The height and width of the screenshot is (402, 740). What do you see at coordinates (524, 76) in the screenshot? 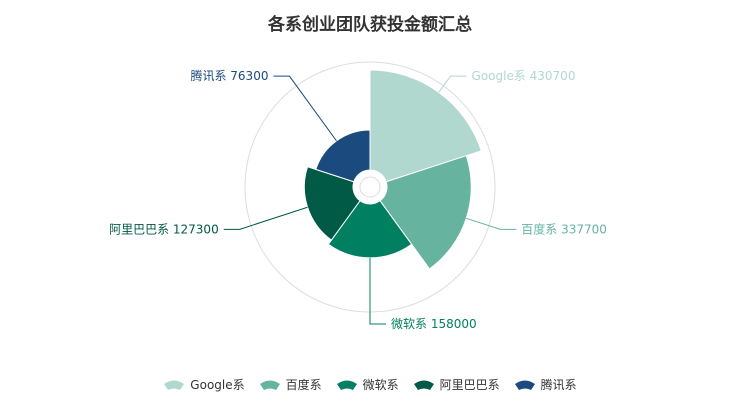
I see `slice-label: Google系 430700` at bounding box center [524, 76].